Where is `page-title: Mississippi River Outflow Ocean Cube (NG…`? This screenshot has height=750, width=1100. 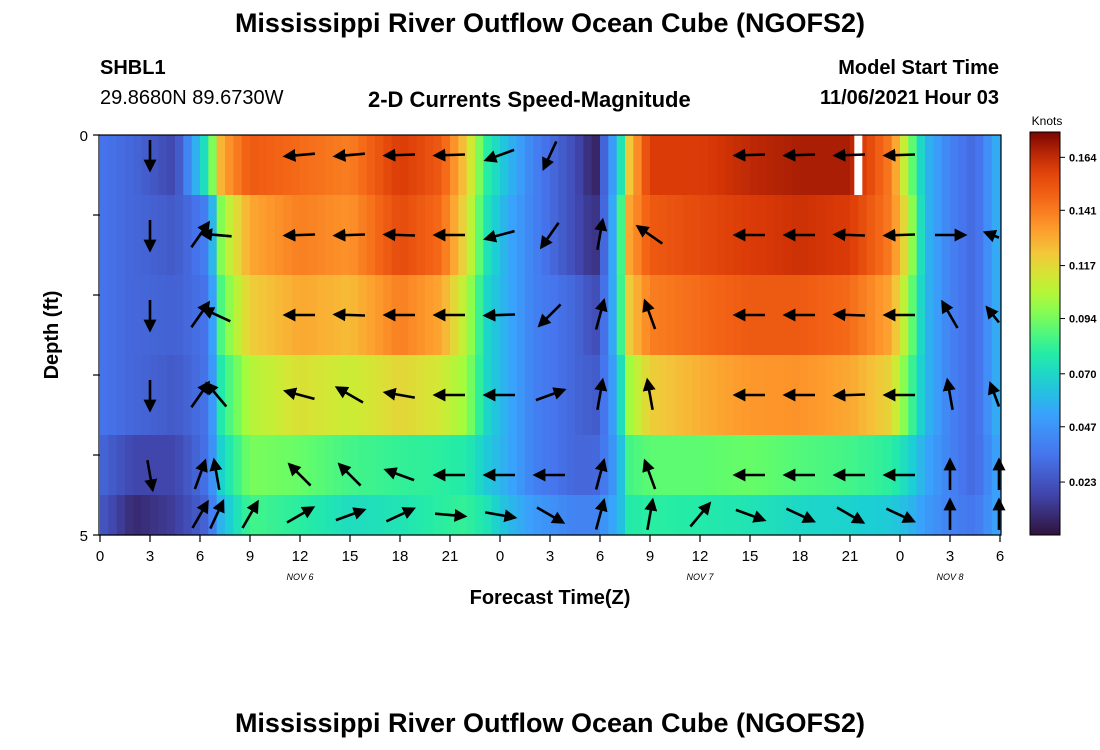
page-title: Mississippi River Outflow Ocean Cube (NG… is located at coordinates (550, 23).